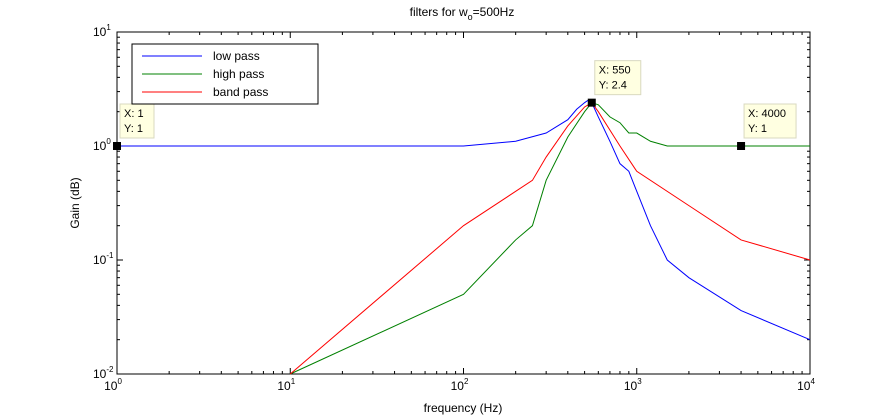 The width and height of the screenshot is (895, 420). I want to click on chart-title: filters for wo=500Hz, so click(462, 13).